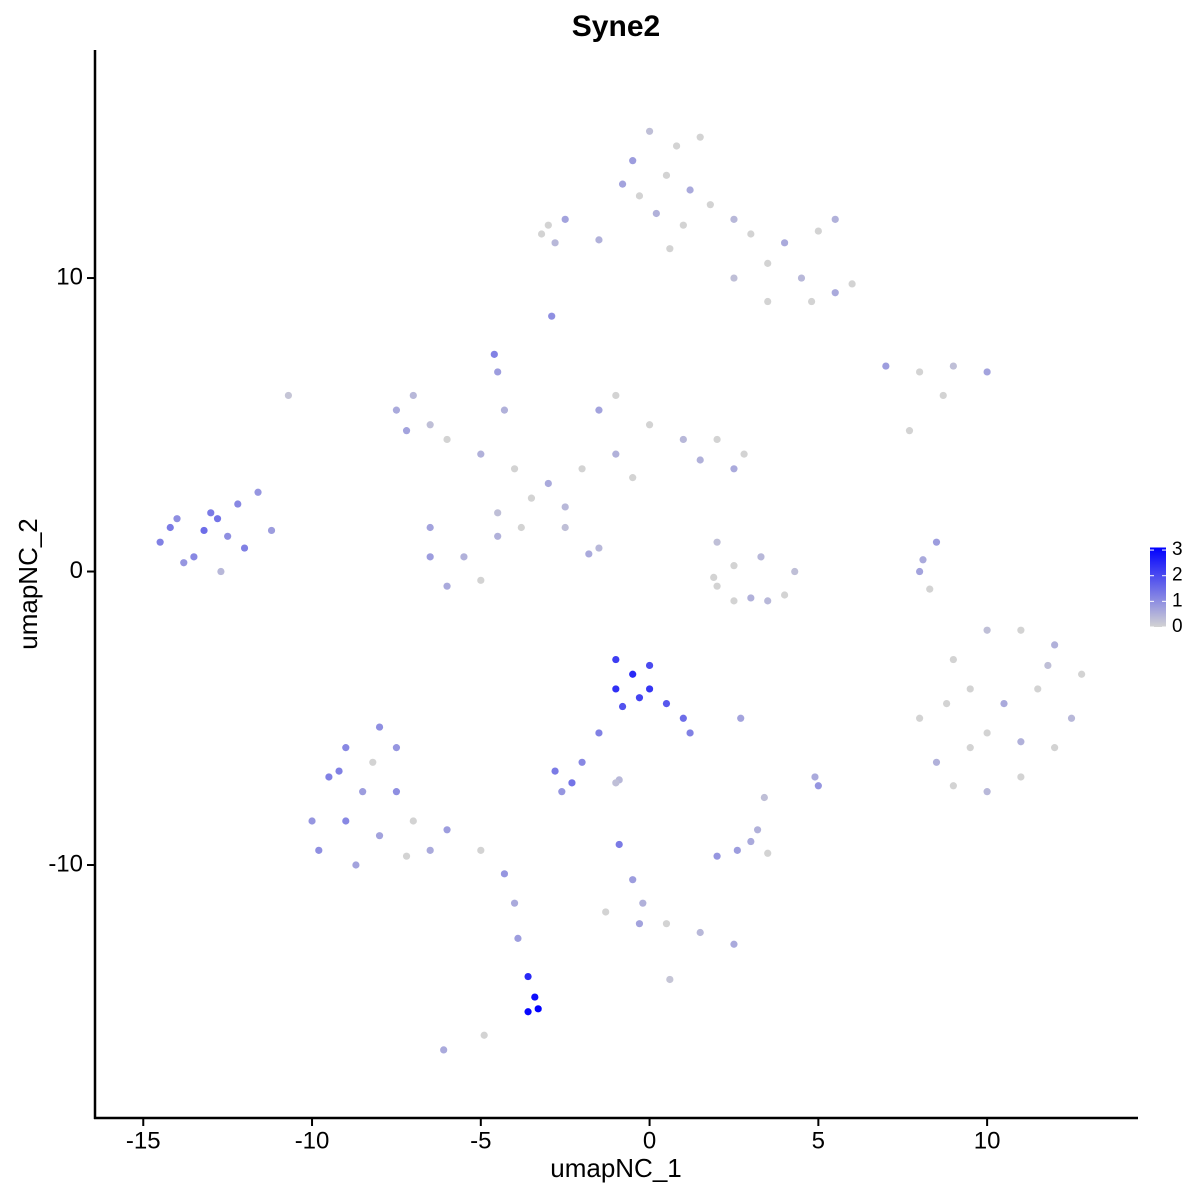 The image size is (1200, 1200). What do you see at coordinates (818, 1140) in the screenshot?
I see `x-tick-label: 5` at bounding box center [818, 1140].